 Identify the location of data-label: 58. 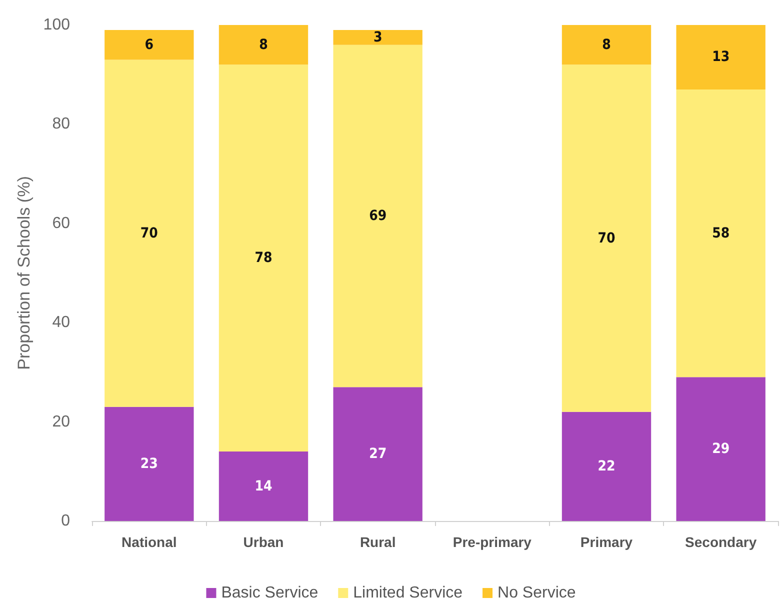
(721, 233).